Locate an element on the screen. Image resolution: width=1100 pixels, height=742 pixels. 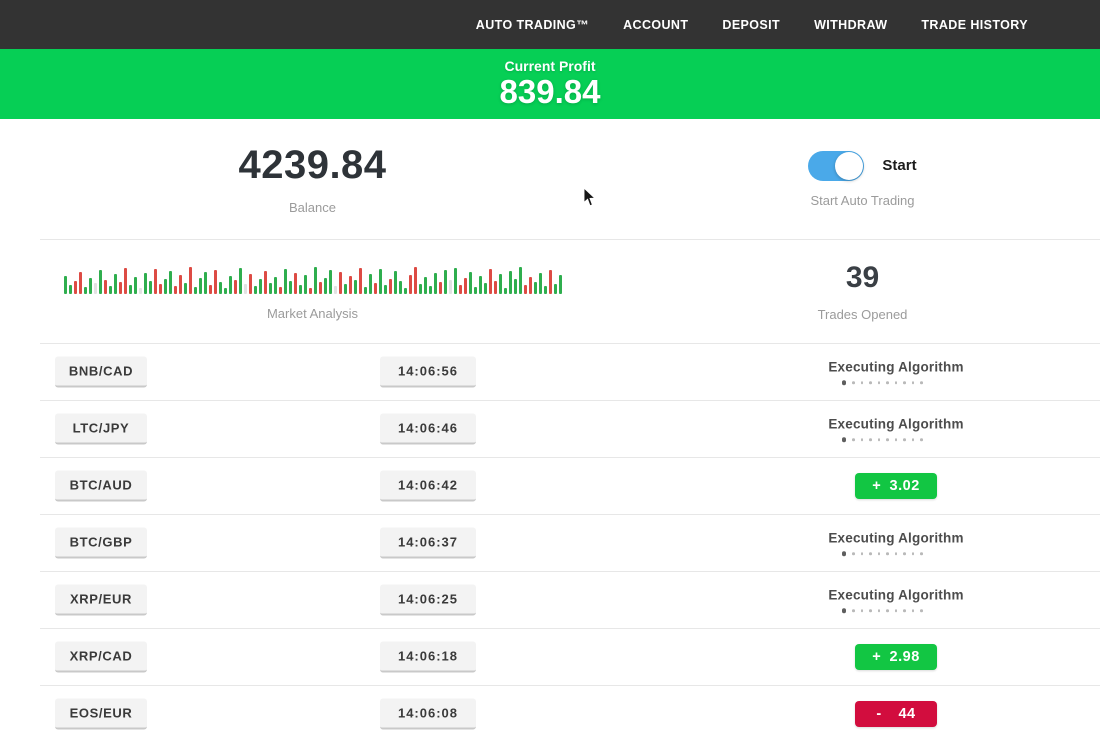
stats-bottom-row: Market Analysis 39 Trades Opened is located at coordinates (550, 291).